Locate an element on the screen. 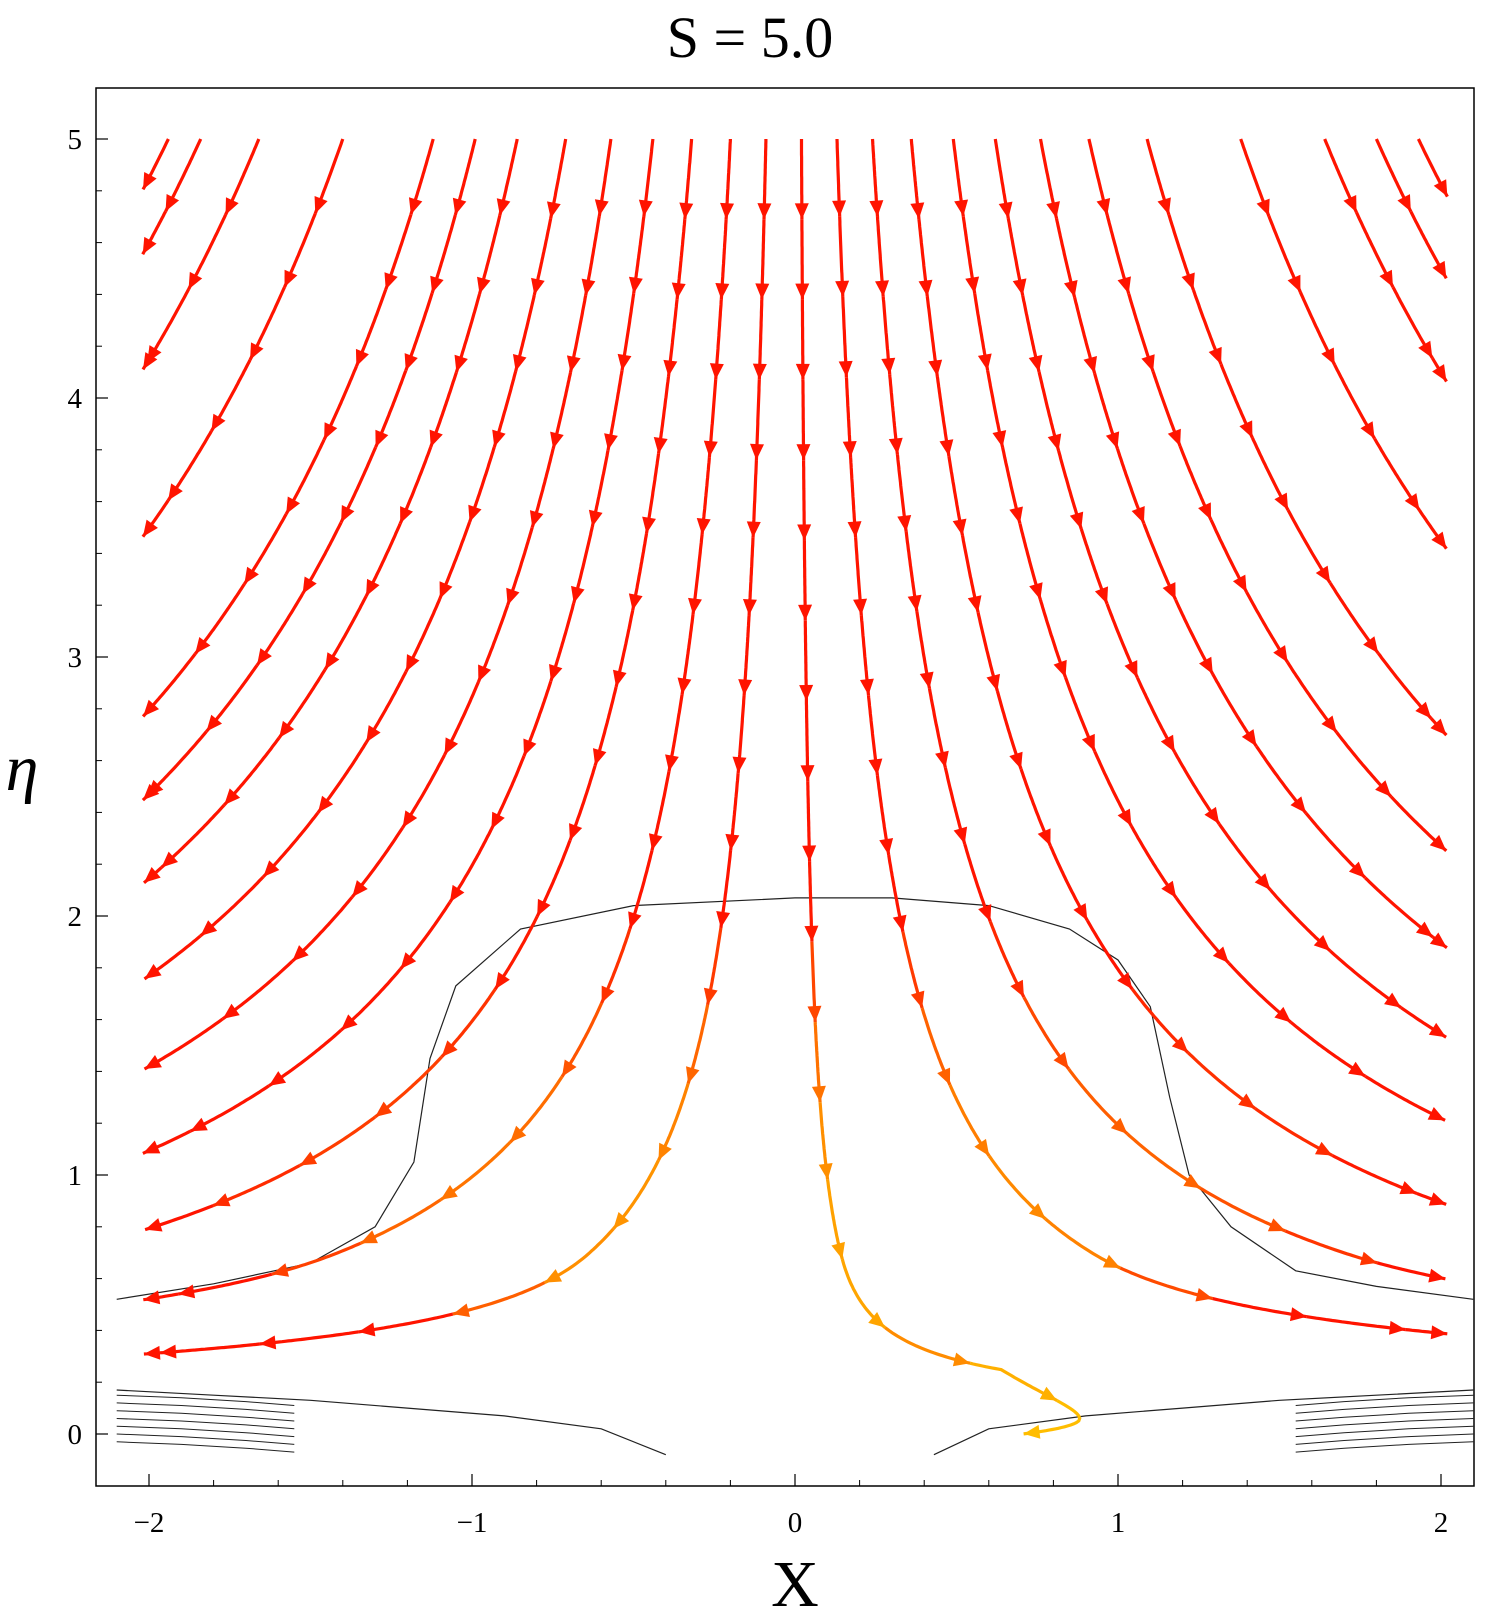 This screenshot has height=1610, width=1500. y-tick-label: 3 is located at coordinates (75, 658).